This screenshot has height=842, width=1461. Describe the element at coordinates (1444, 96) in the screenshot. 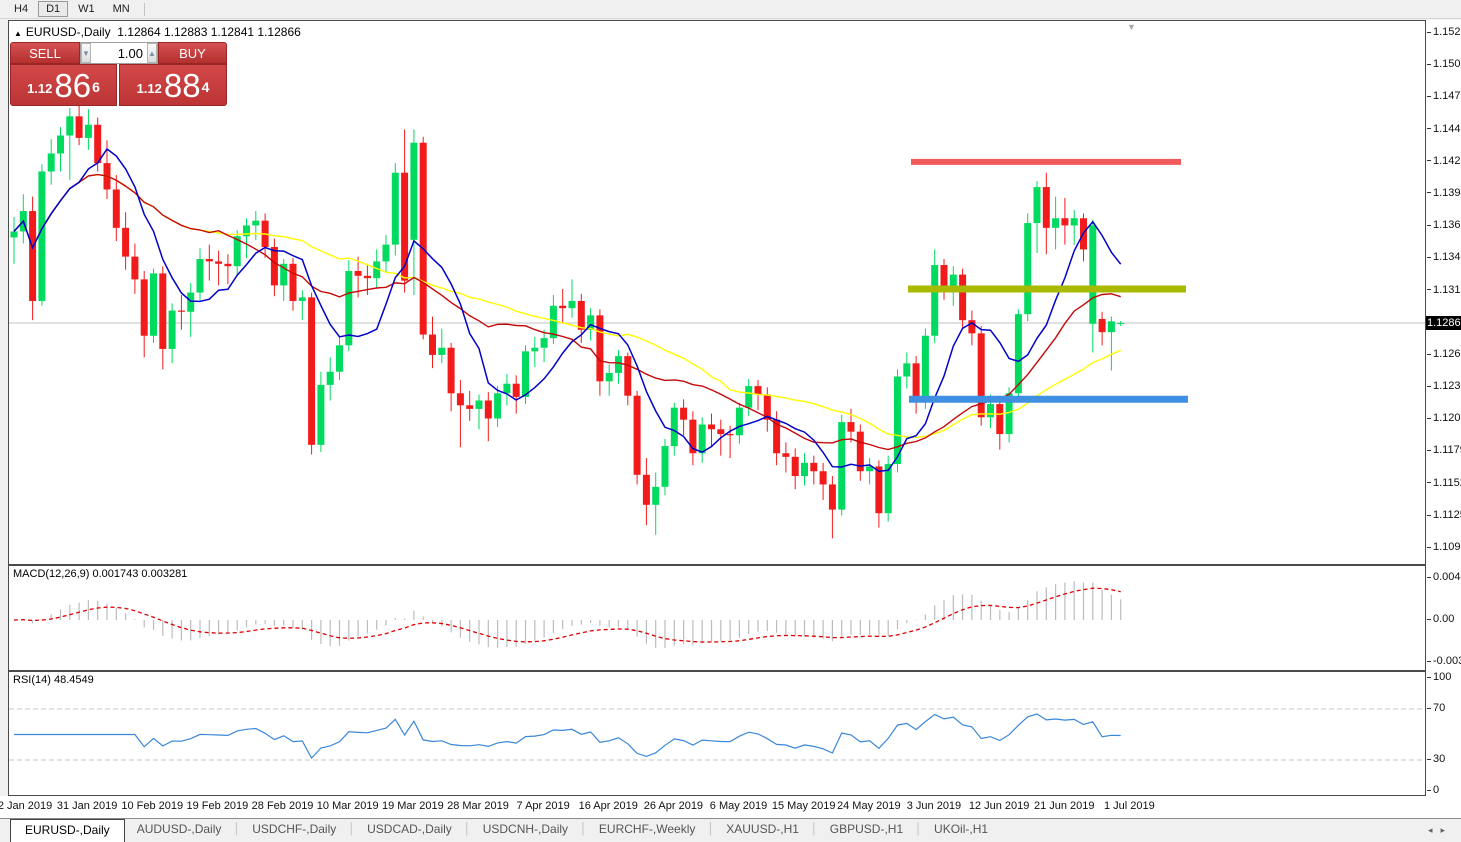

I see `price-axis-tick: 1.14750` at that location.